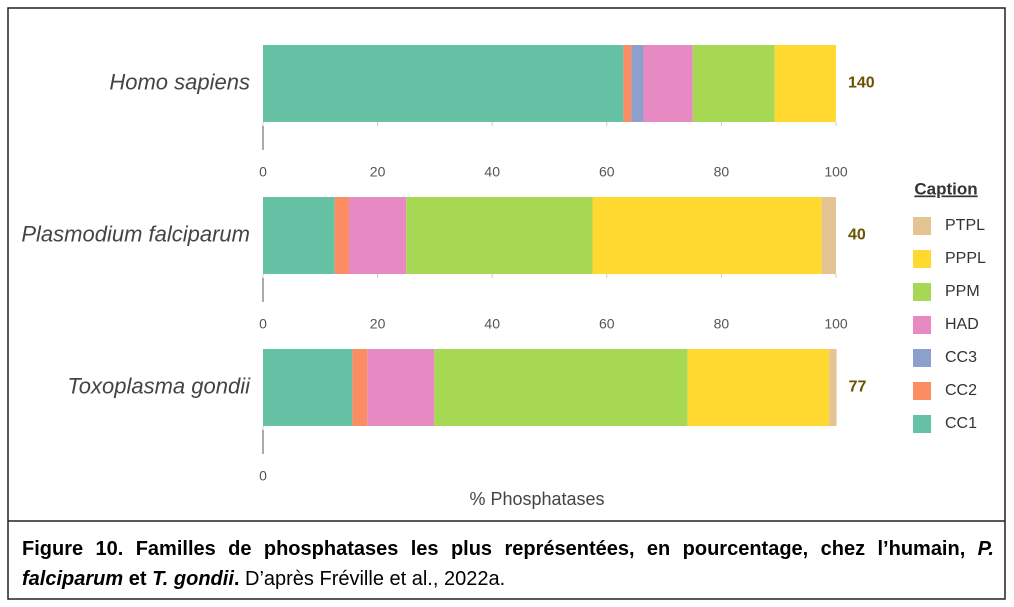  What do you see at coordinates (965, 258) in the screenshot?
I see `legend-label: PPPL` at bounding box center [965, 258].